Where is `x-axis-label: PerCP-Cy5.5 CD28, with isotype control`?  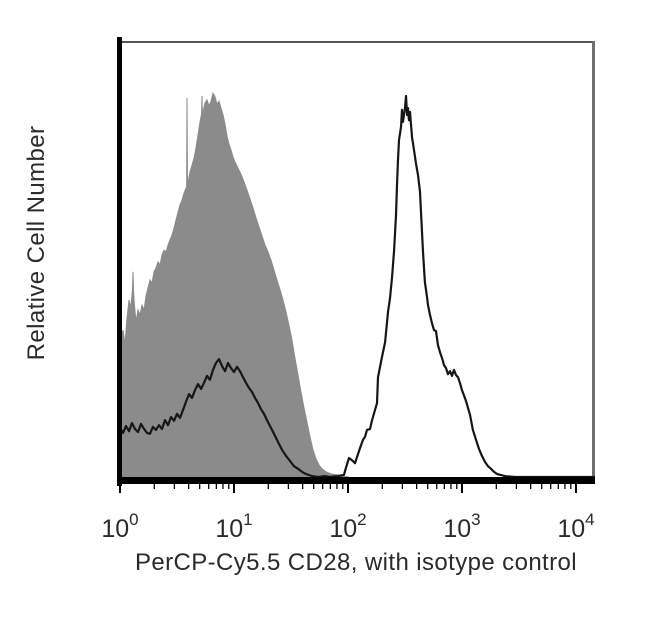 x-axis-label: PerCP-Cy5.5 CD28, with isotype control is located at coordinates (356, 562).